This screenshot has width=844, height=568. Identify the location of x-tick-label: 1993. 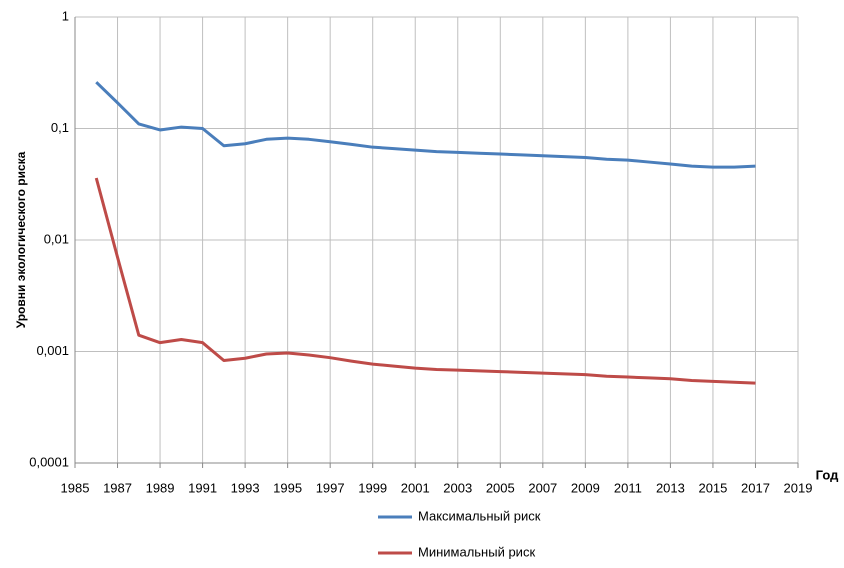
(245, 487).